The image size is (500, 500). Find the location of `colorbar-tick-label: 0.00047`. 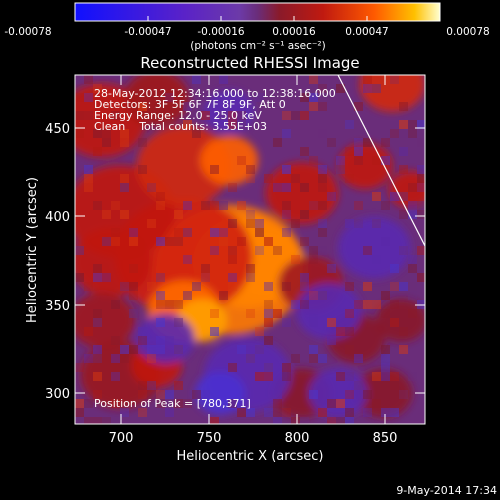

colorbar-tick-label: 0.00047 is located at coordinates (366, 32).